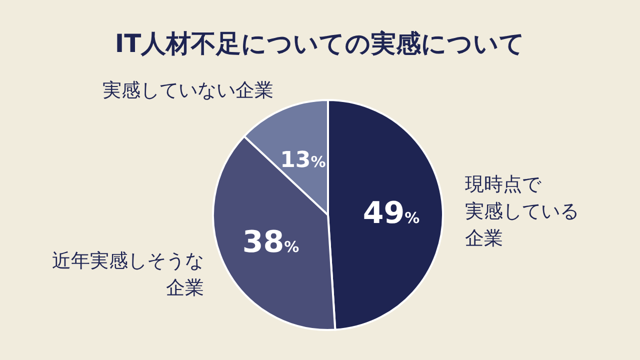  I want to click on slice-label: 現時点で実感している企業, so click(521, 212).